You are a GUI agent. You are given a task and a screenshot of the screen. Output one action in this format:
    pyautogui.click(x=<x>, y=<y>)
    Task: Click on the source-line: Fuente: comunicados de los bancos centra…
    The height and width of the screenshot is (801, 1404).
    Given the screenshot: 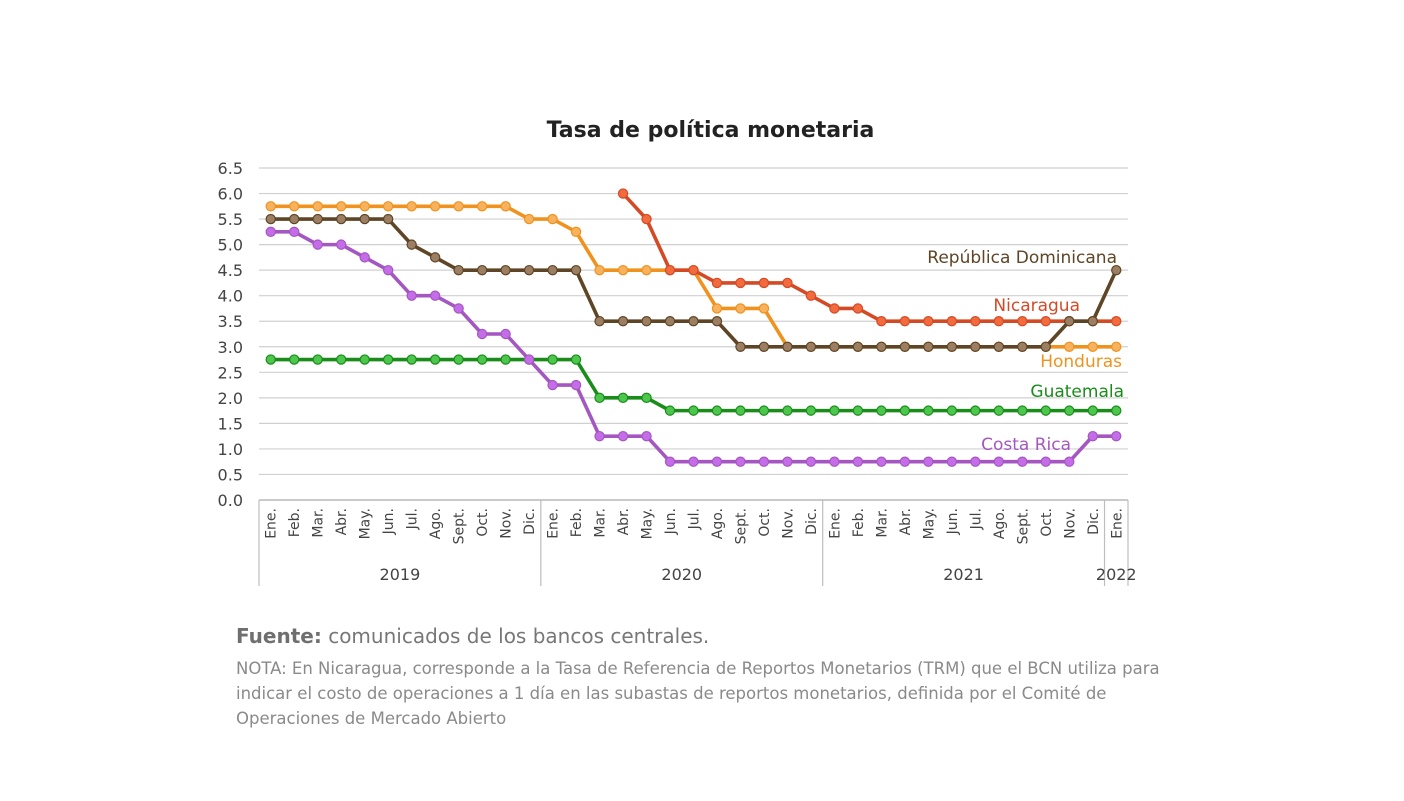 What is the action you would take?
    pyautogui.click(x=472, y=636)
    